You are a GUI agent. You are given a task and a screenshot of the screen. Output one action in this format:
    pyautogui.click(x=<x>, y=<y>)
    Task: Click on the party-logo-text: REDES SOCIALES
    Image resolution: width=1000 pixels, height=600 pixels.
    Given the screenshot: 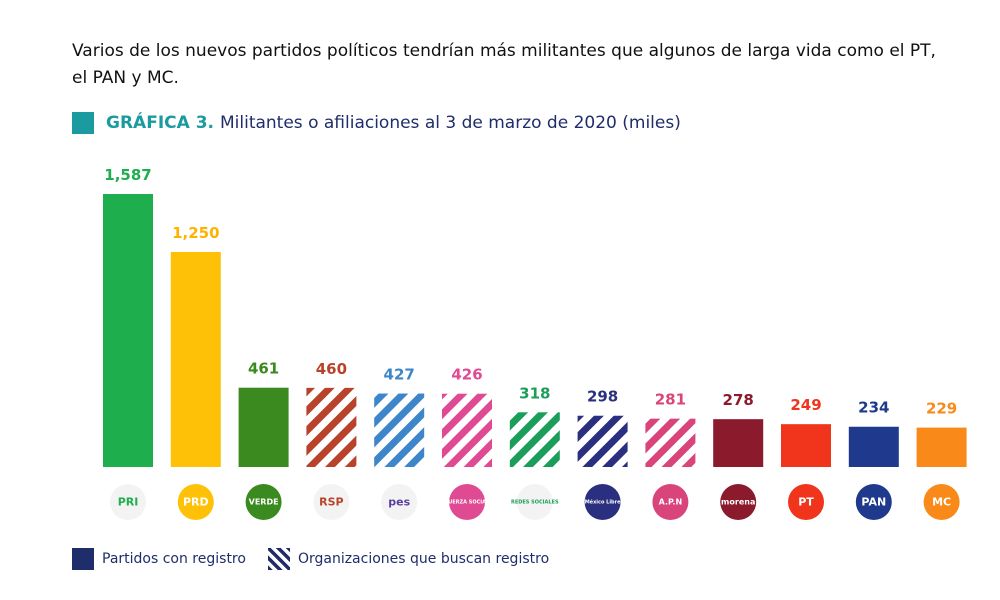 What is the action you would take?
    pyautogui.click(x=535, y=503)
    